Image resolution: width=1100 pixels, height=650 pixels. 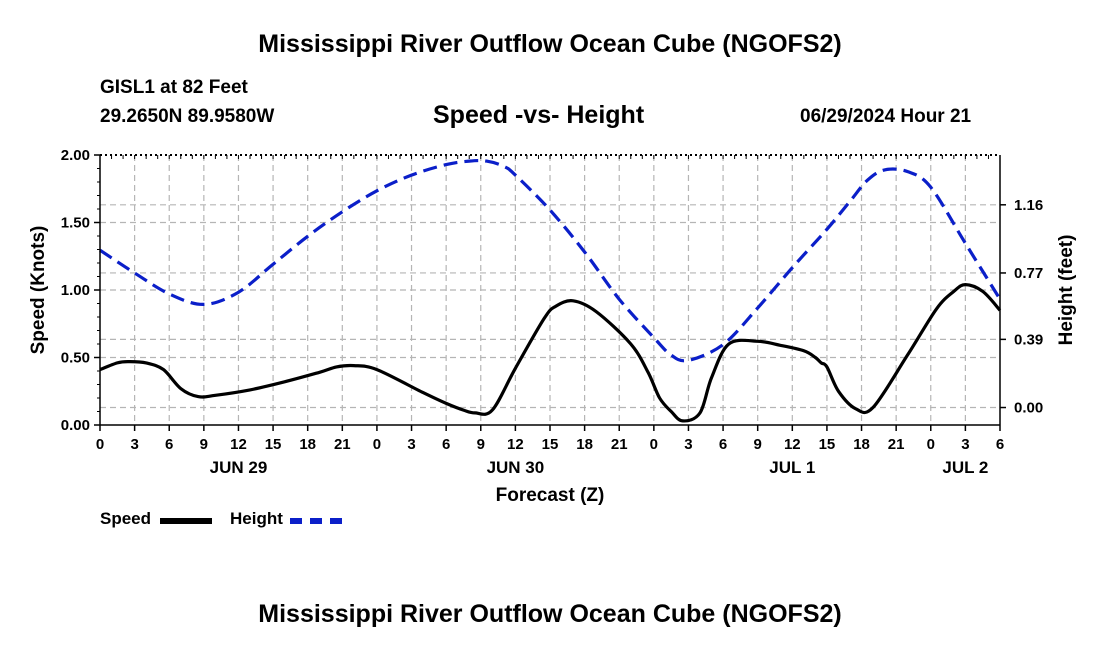 I want to click on legend-speed-label: Speed, so click(x=126, y=518).